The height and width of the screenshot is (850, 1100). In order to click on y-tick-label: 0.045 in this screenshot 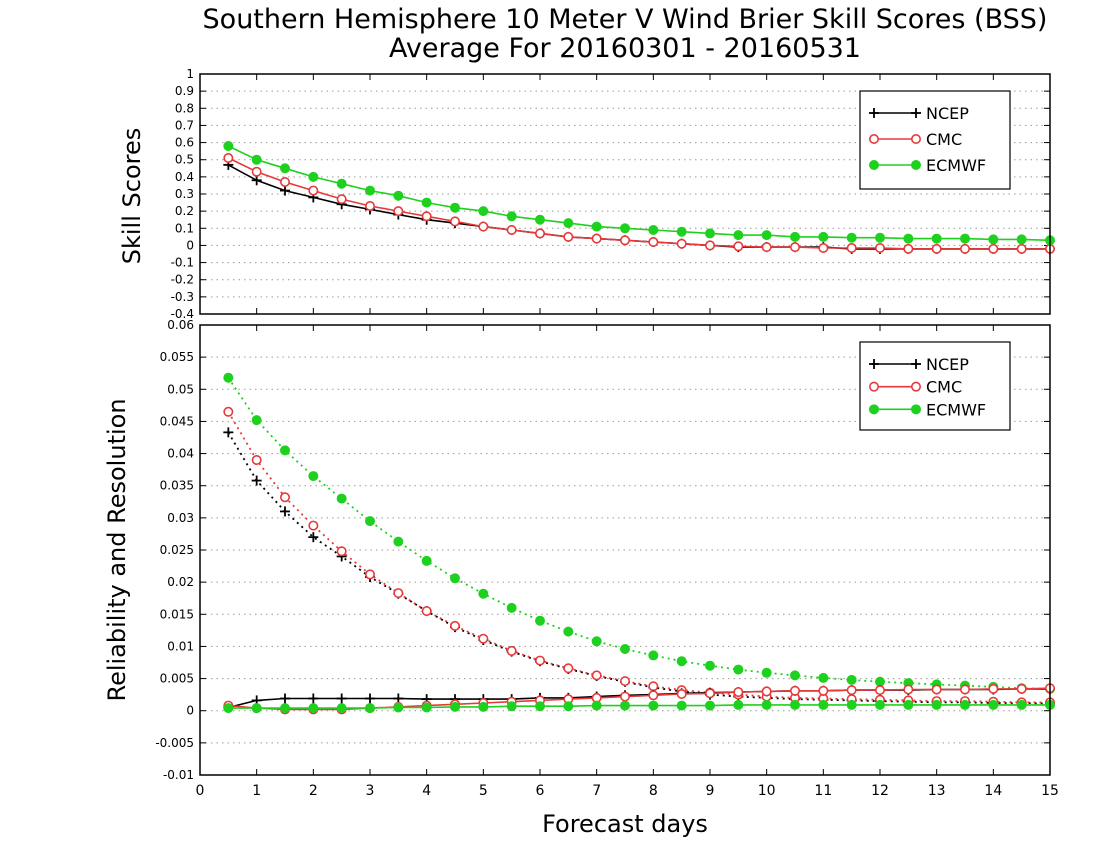, I will do `click(177, 421)`.